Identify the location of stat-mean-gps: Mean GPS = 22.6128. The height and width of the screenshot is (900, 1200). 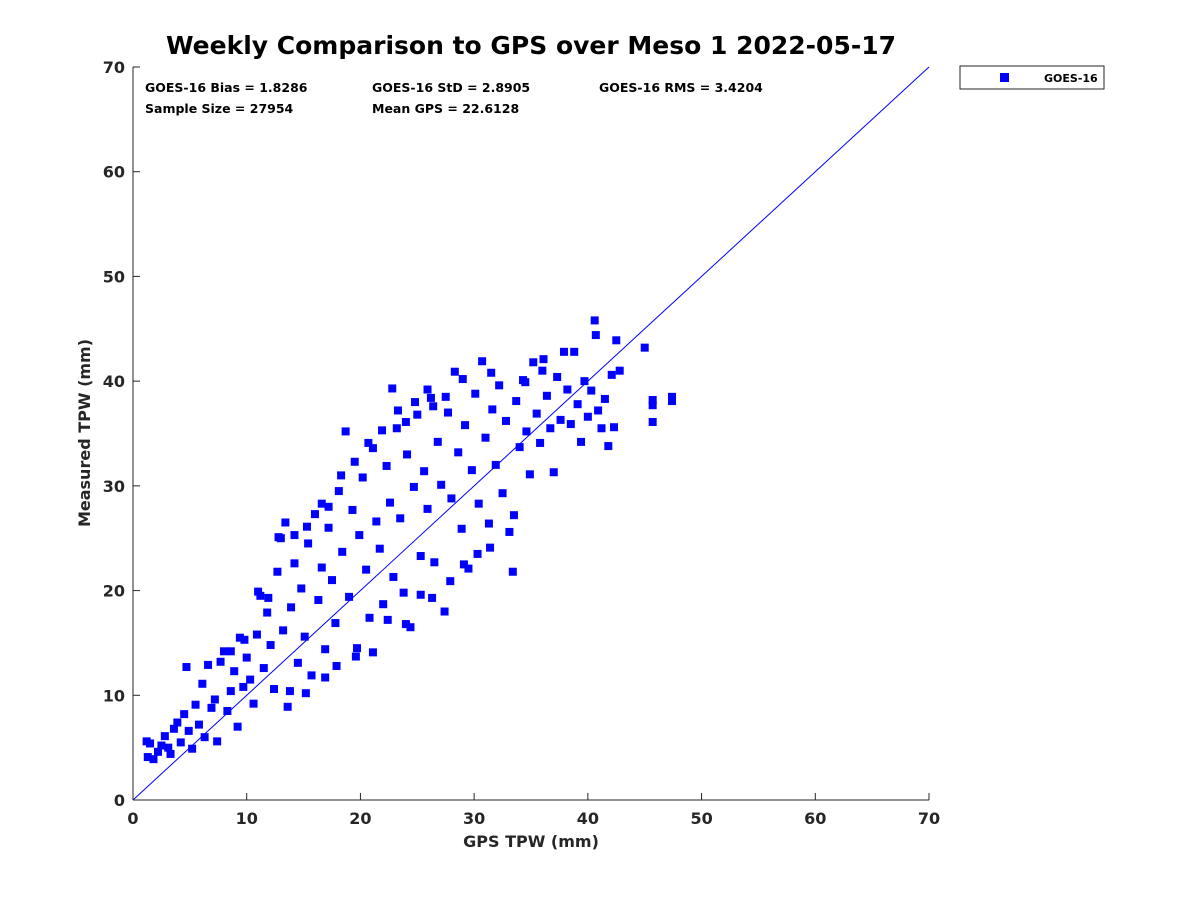
(445, 108).